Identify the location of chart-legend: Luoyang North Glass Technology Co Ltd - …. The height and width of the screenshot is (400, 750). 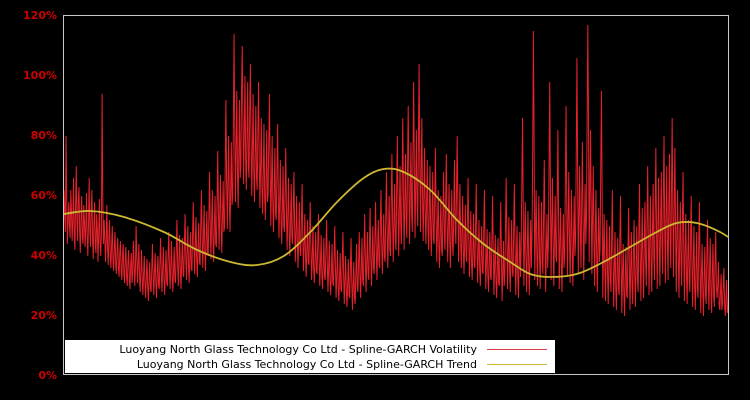
(310, 356).